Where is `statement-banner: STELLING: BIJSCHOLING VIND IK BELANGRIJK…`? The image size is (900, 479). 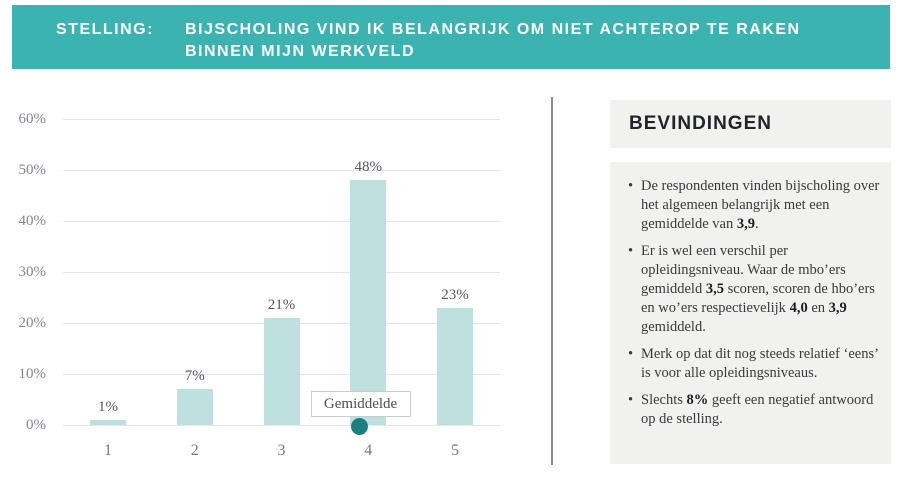 statement-banner: STELLING: BIJSCHOLING VIND IK BELANGRIJK… is located at coordinates (451, 37).